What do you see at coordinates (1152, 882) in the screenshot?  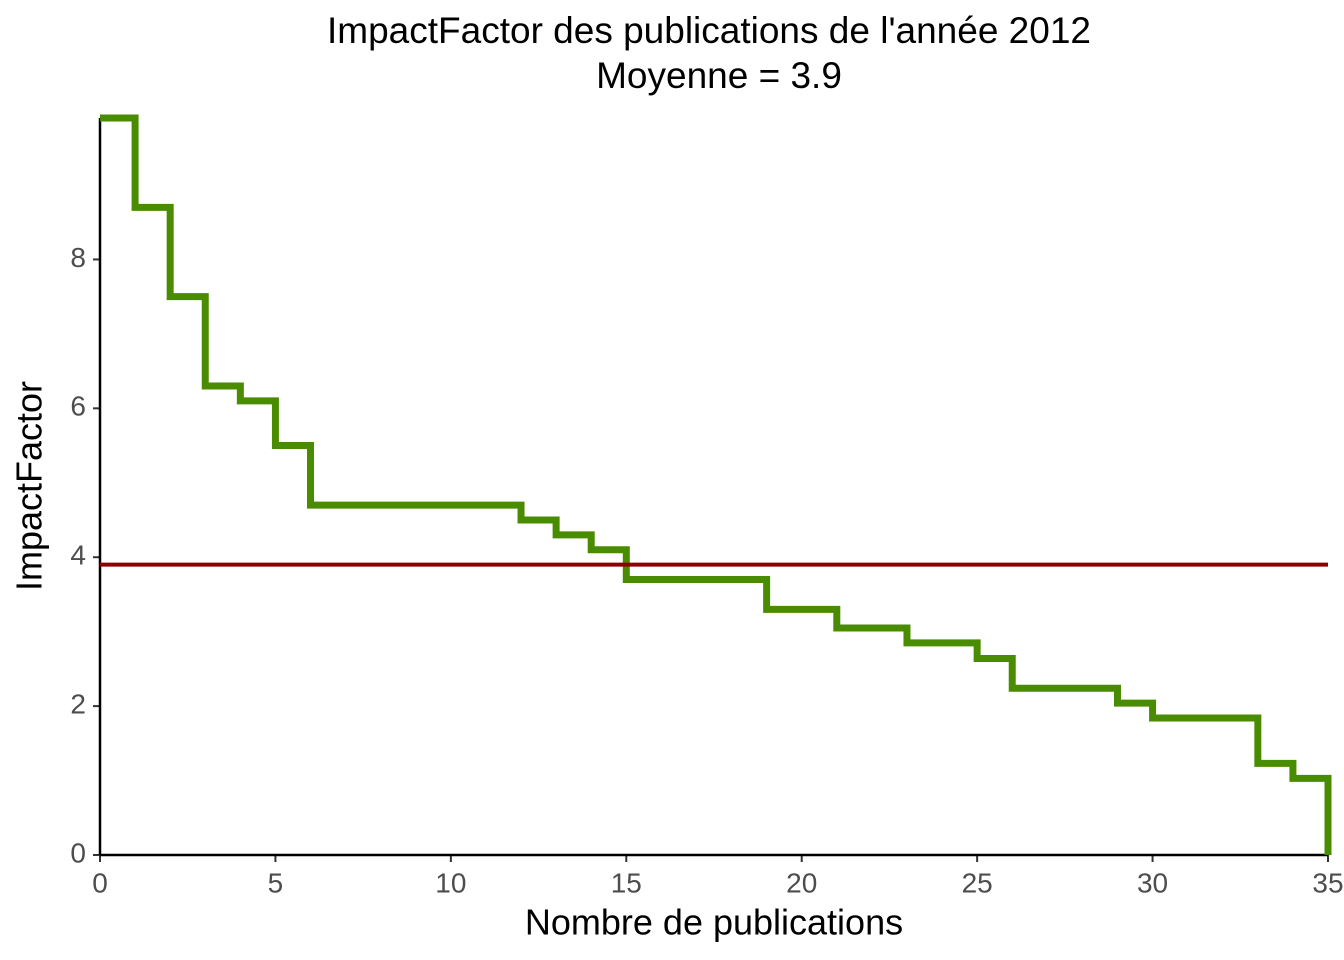 I see `x-tick-label: 30` at bounding box center [1152, 882].